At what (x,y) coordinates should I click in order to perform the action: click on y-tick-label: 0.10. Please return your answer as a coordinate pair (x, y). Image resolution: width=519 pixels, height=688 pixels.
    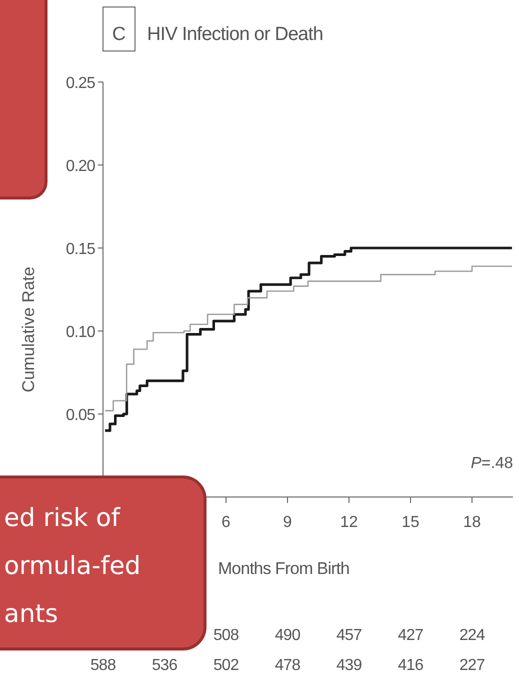
    Looking at the image, I should click on (81, 332).